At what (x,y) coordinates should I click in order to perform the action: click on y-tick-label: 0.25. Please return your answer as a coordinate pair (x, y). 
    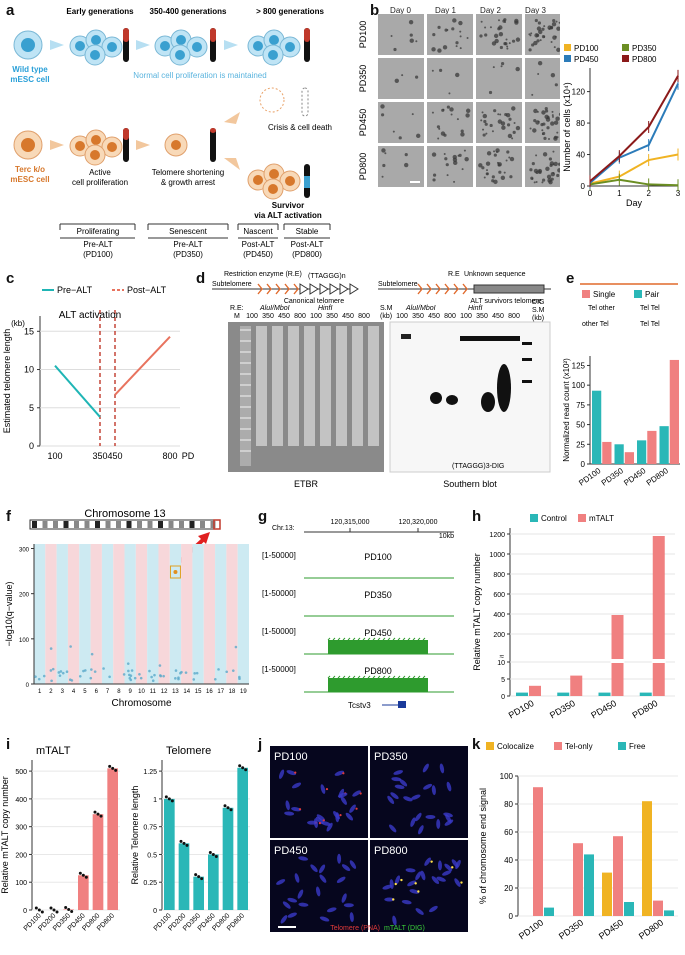
    Looking at the image, I should click on (150, 883).